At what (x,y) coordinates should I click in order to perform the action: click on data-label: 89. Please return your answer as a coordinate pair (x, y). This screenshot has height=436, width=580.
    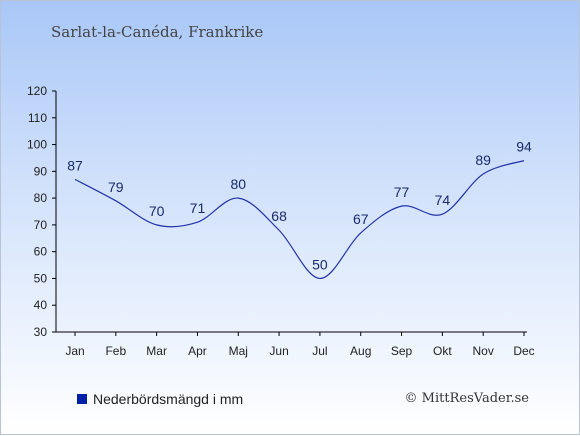
    Looking at the image, I should click on (483, 160).